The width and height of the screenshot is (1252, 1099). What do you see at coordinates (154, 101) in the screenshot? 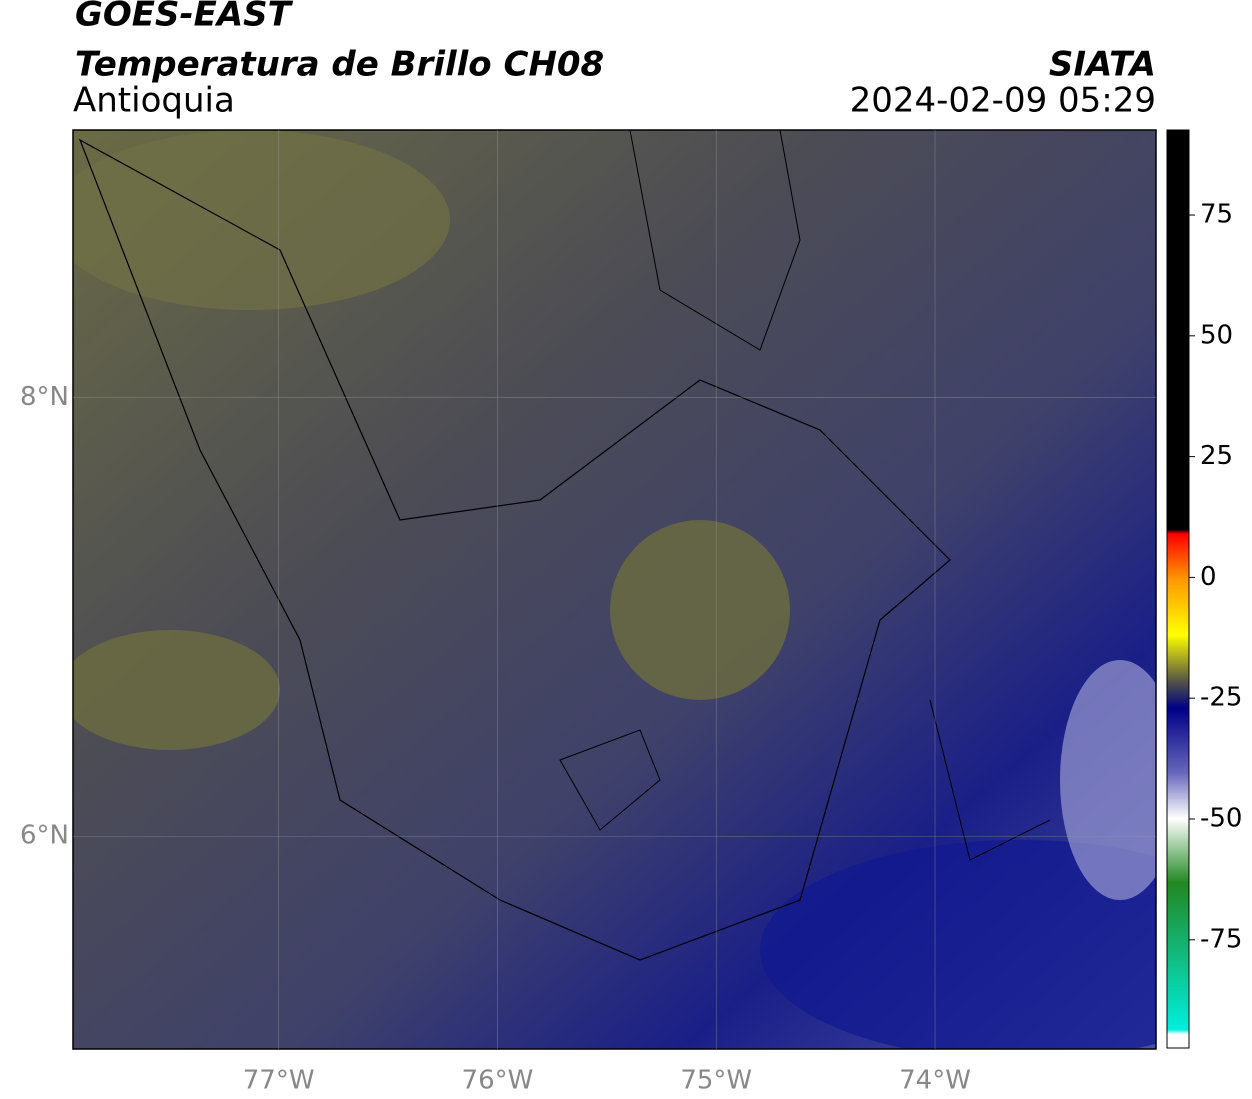
I see `region: Antioquia` at bounding box center [154, 101].